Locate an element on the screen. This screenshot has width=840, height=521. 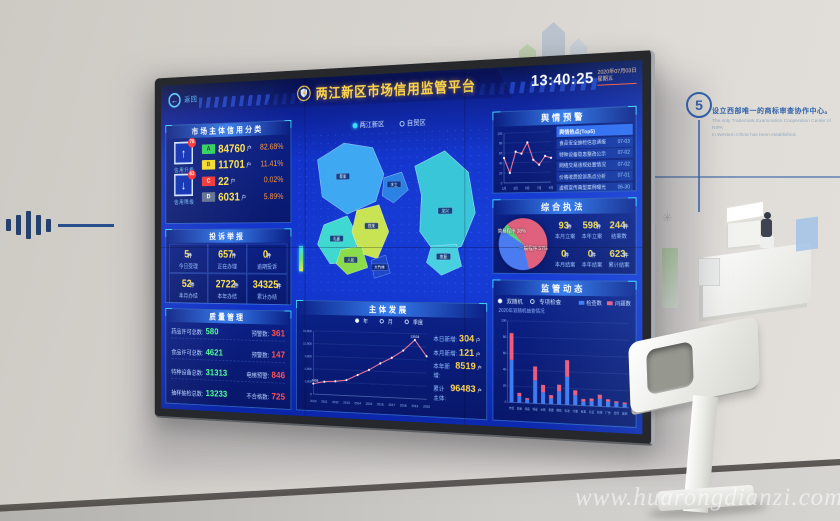
stat-cell: 0件 逾期投诉 is located at coordinates (267, 259).